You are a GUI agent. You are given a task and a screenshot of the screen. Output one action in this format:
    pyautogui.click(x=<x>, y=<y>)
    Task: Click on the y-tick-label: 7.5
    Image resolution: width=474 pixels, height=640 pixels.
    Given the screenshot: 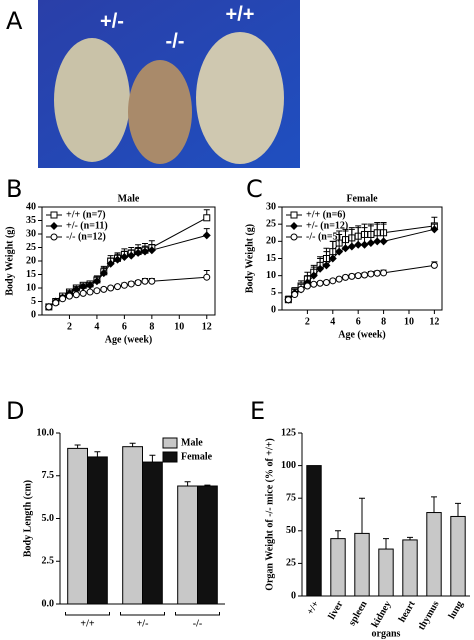 What is the action you would take?
    pyautogui.click(x=48, y=475)
    